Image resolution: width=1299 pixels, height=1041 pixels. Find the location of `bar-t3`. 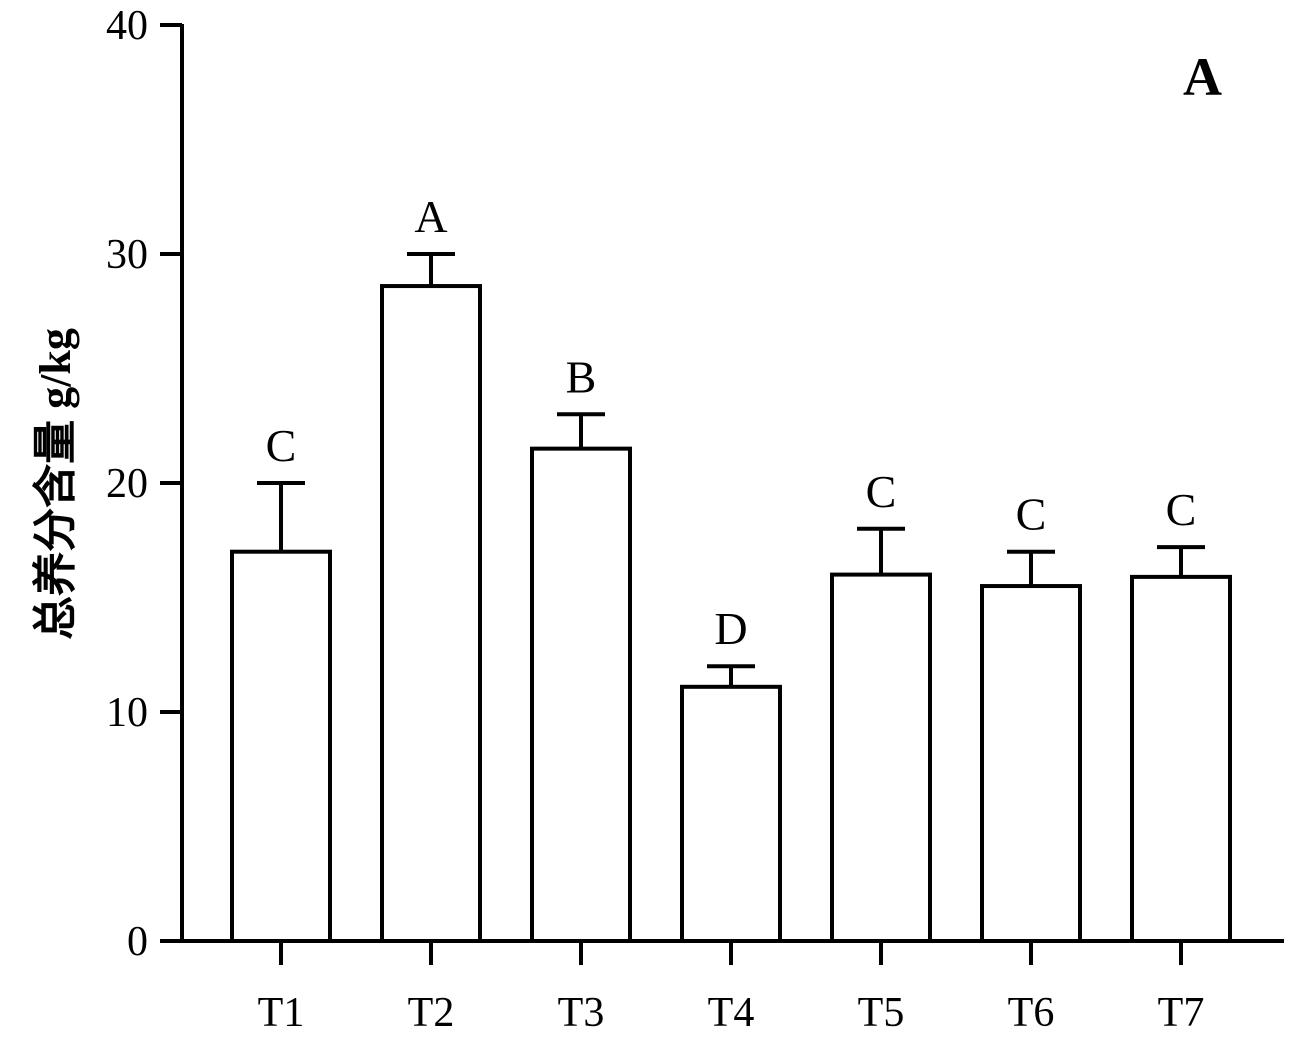

bar-t3 is located at coordinates (581, 694).